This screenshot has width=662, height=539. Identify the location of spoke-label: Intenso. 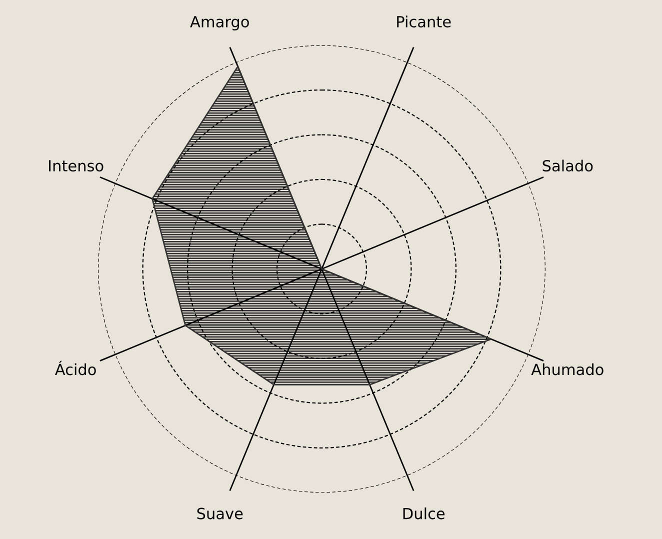
(76, 166).